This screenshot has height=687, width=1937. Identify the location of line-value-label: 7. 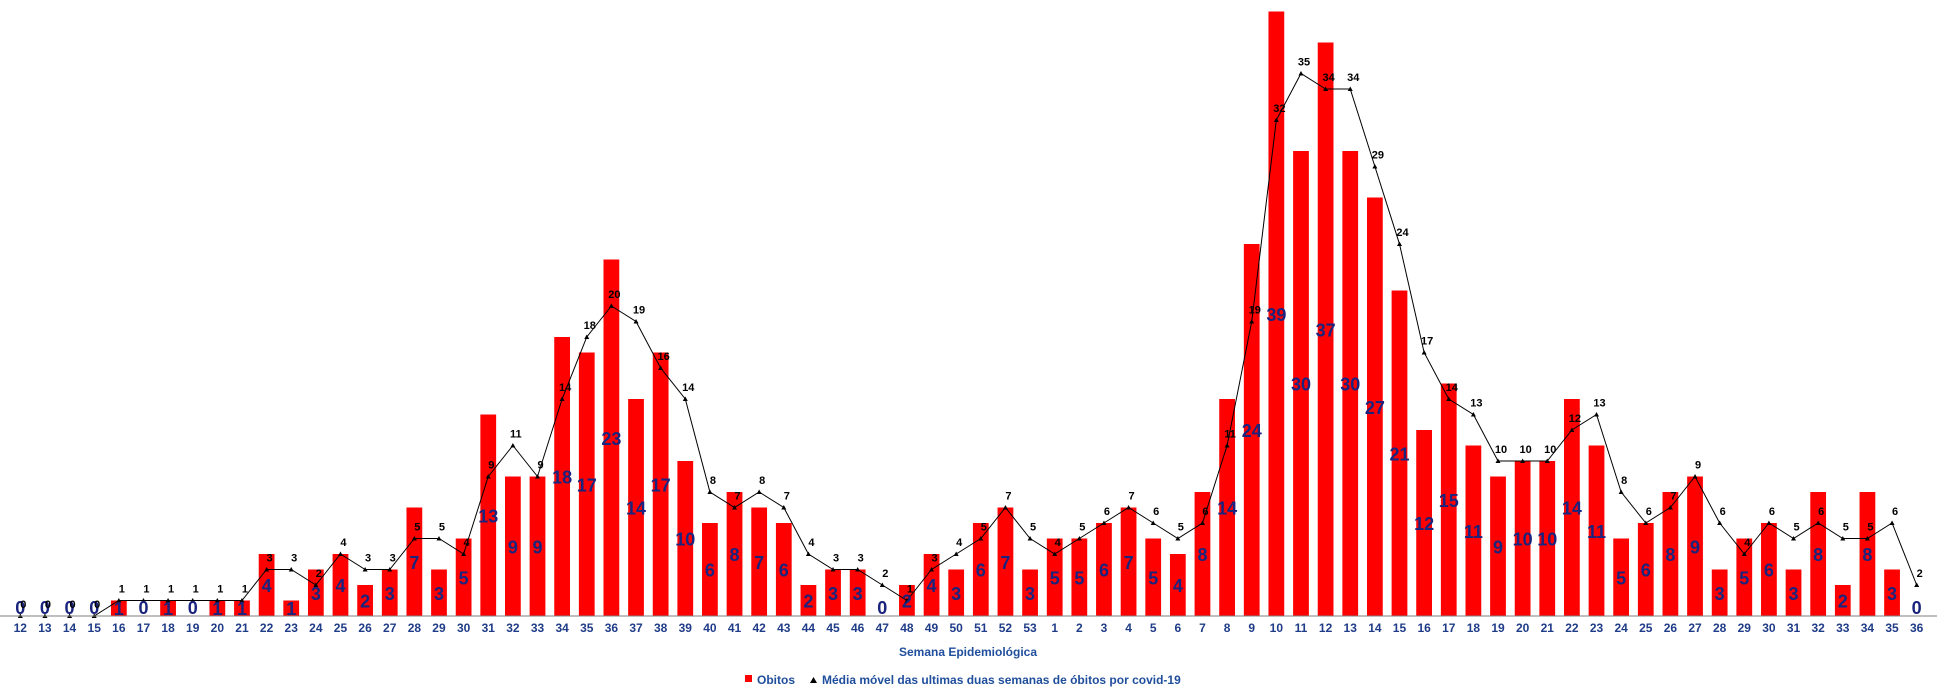
(1132, 497).